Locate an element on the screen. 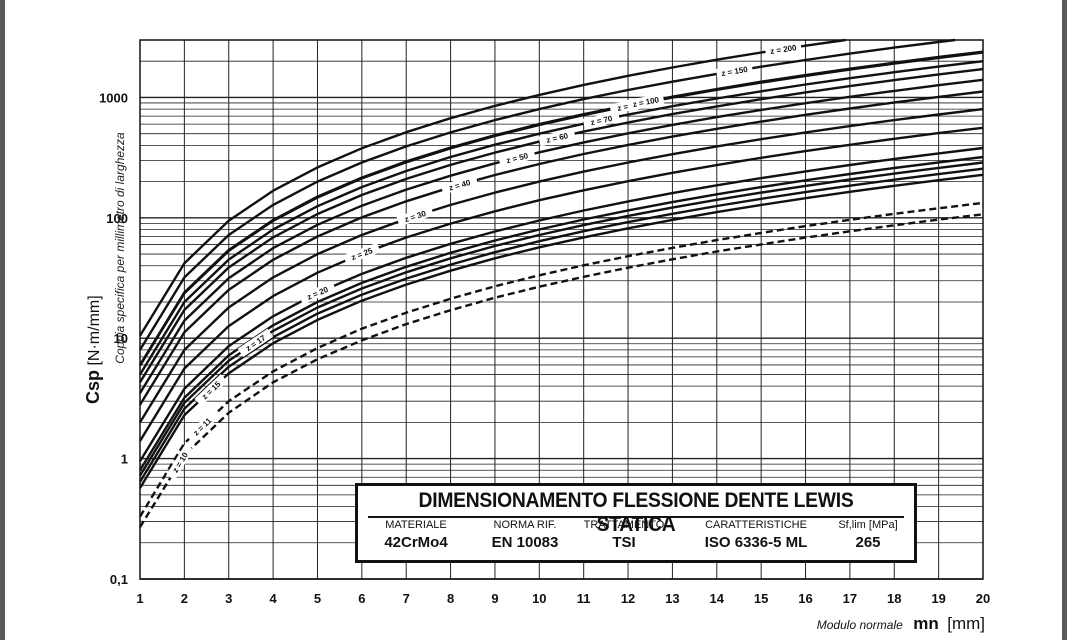 This screenshot has width=1067, height=640. x-tick-label: 6 is located at coordinates (361, 598).